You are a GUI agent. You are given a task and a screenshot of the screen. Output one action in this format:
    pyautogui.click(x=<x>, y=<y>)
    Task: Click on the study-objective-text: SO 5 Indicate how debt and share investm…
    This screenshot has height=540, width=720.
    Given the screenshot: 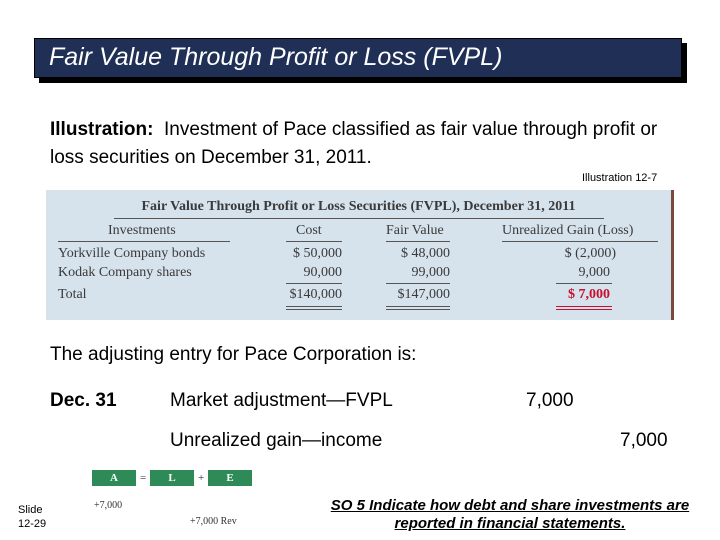 What is the action you would take?
    pyautogui.click(x=510, y=514)
    